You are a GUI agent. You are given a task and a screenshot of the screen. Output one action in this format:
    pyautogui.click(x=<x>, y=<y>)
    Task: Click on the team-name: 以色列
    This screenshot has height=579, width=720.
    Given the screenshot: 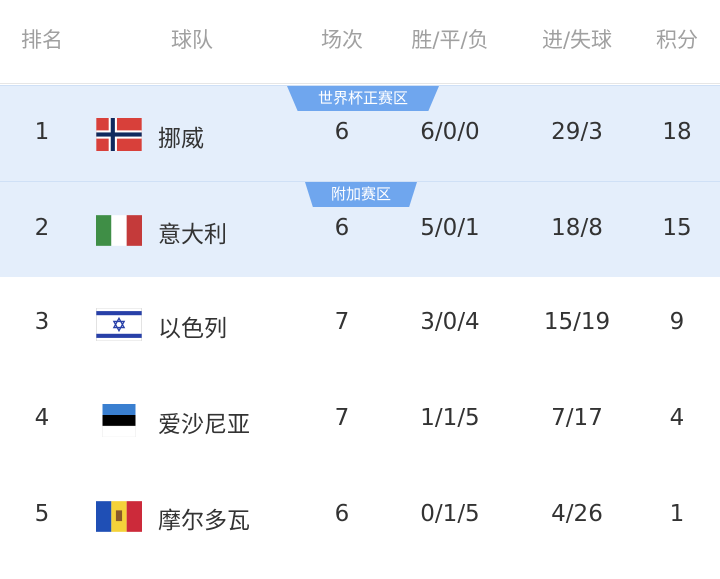 What is the action you would take?
    pyautogui.click(x=192, y=329)
    